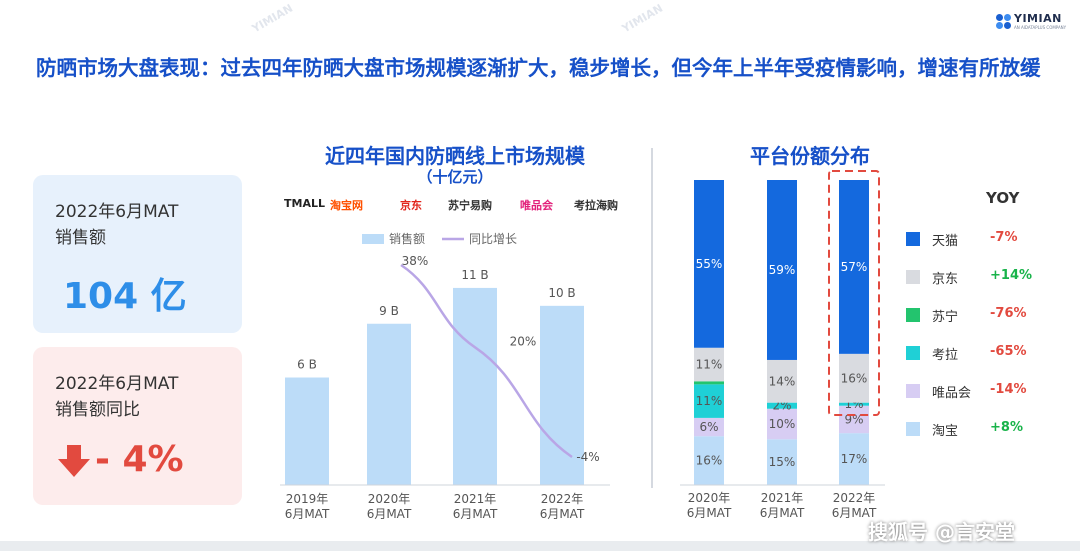  What do you see at coordinates (709, 383) in the screenshot?
I see `segment-苏宁` at bounding box center [709, 383].